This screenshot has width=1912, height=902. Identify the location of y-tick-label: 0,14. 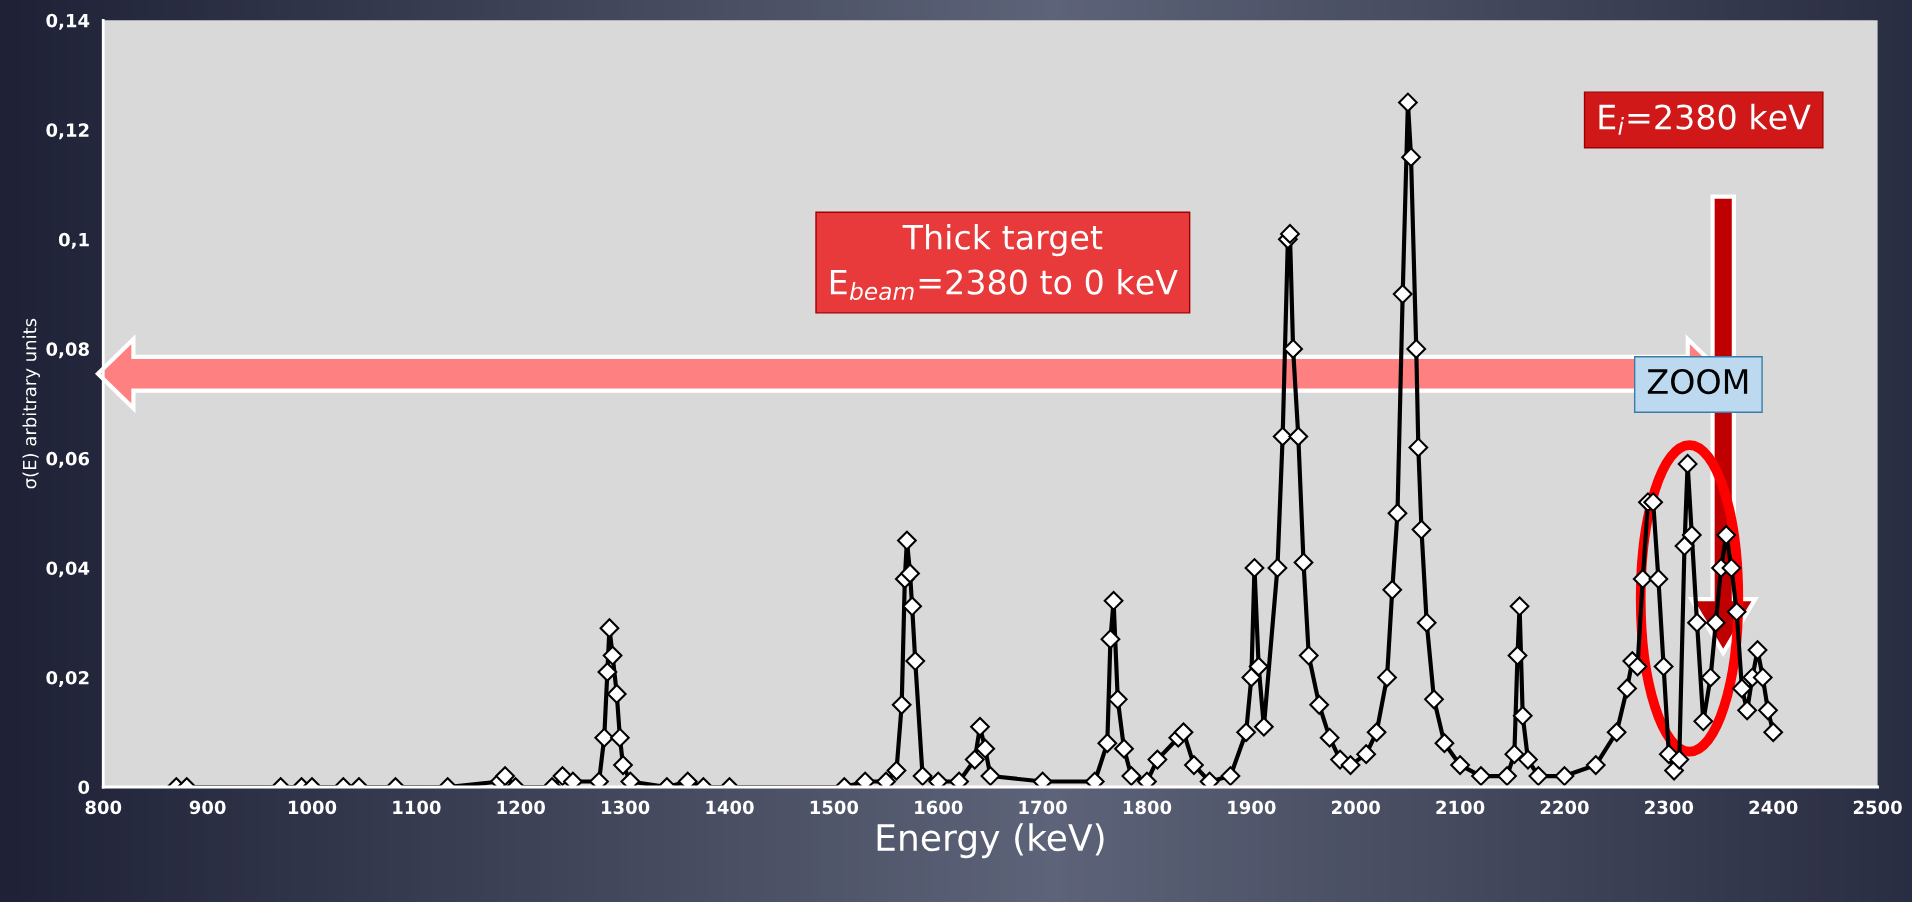
(68, 21).